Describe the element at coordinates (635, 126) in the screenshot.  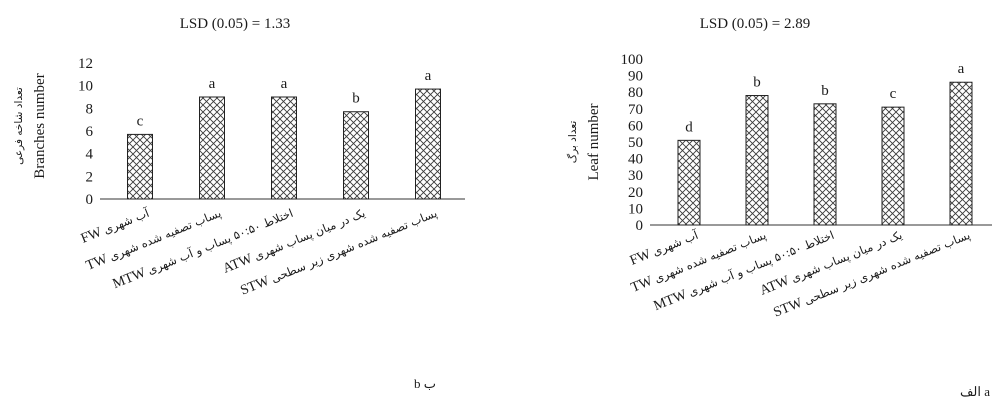
I see `y-tick-label: 60` at that location.